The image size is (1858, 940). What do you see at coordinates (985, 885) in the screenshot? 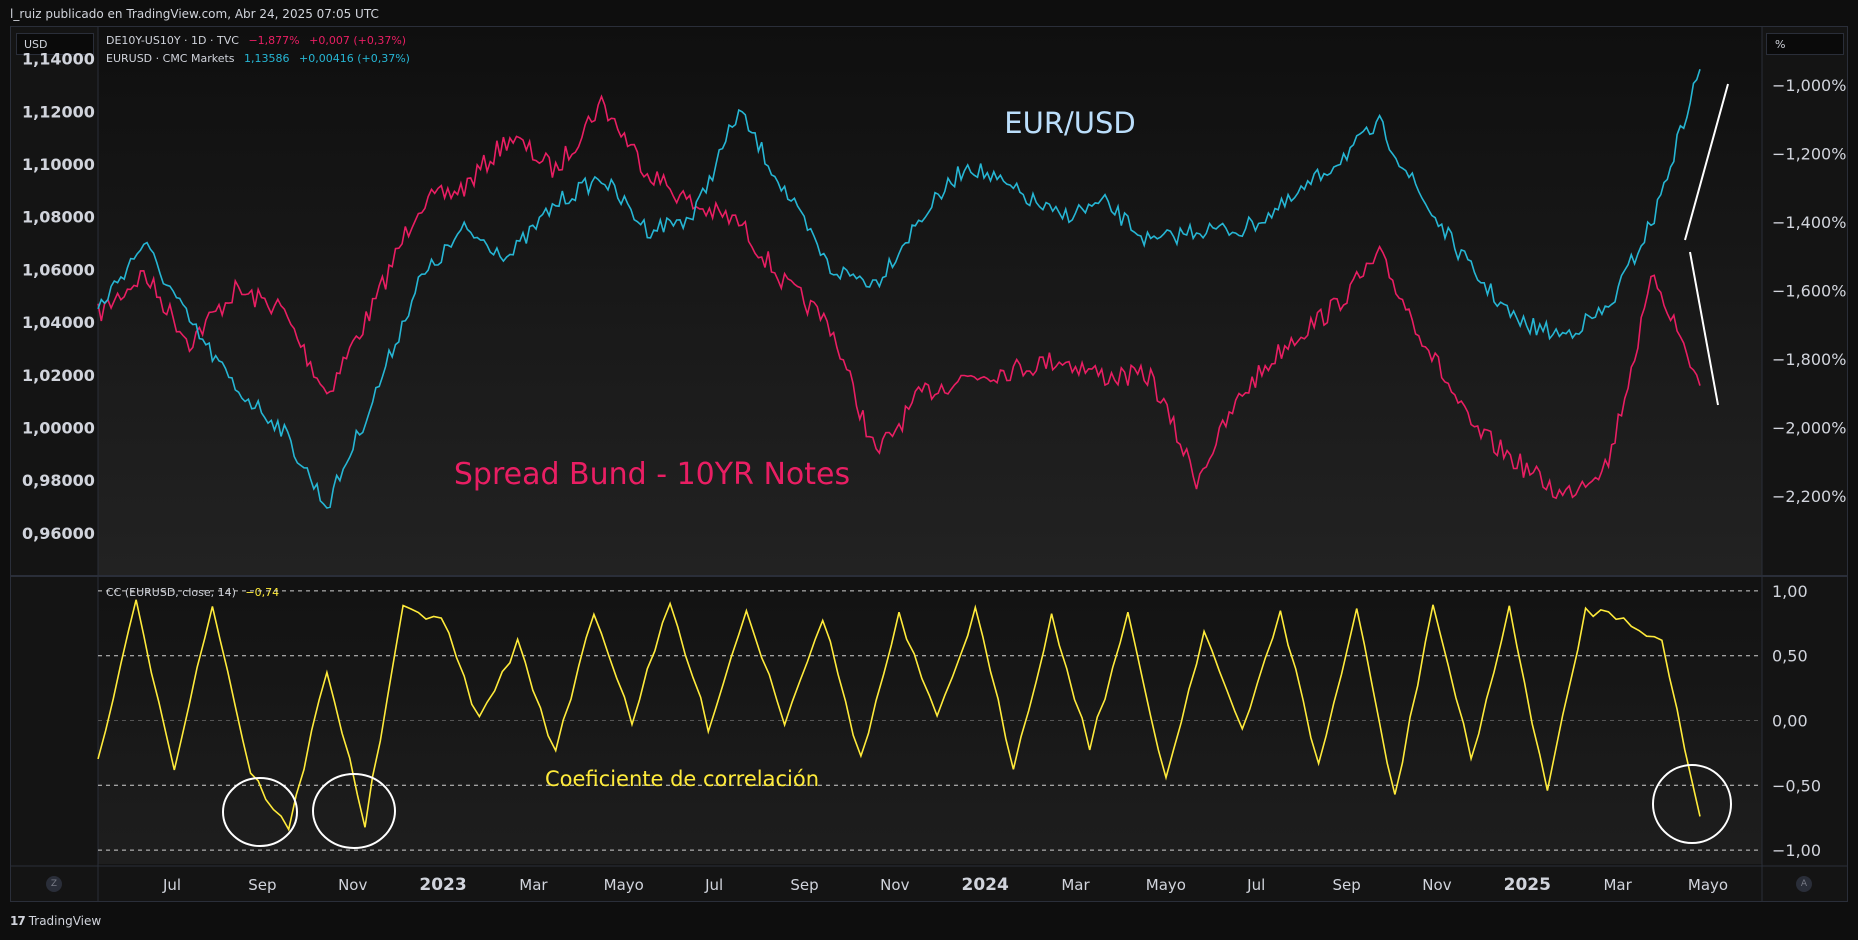
I see `x-axis-tick-label: 2024` at bounding box center [985, 885].